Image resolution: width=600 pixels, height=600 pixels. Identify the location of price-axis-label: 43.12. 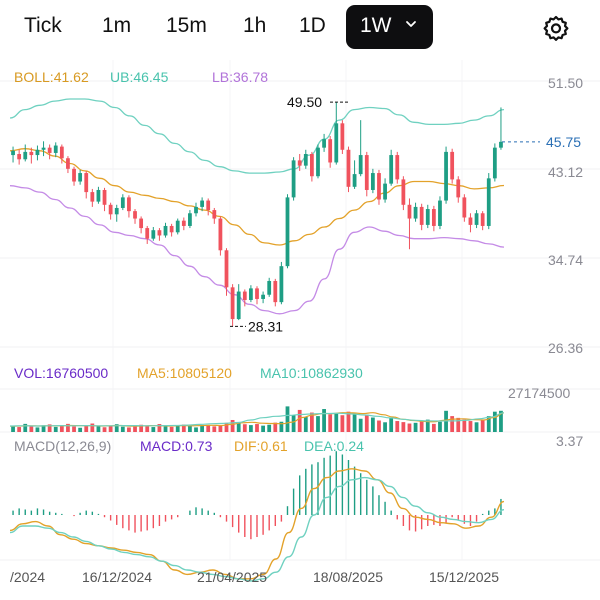
(565, 172).